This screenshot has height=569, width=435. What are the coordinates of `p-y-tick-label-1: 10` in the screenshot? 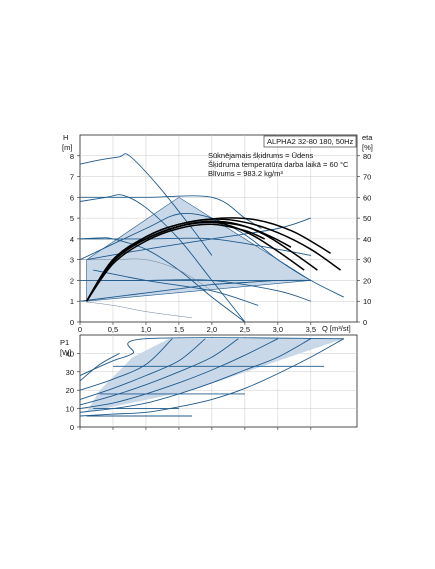 It's located at (70, 409).